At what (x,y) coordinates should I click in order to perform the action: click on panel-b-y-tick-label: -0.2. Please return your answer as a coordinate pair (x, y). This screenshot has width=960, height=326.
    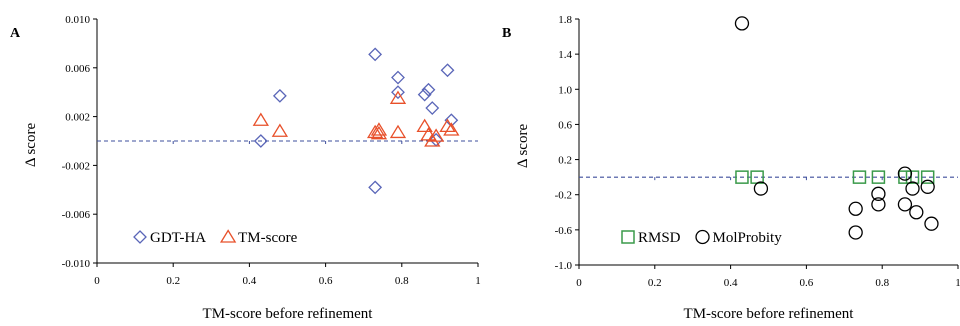
    Looking at the image, I should click on (563, 196).